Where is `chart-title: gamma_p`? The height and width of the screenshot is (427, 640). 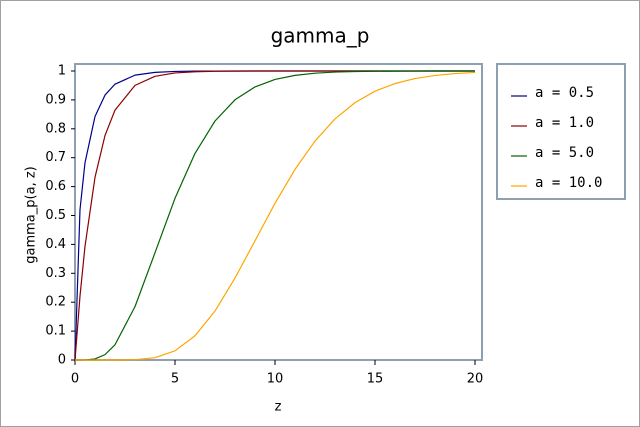 chart-title: gamma_p is located at coordinates (320, 36).